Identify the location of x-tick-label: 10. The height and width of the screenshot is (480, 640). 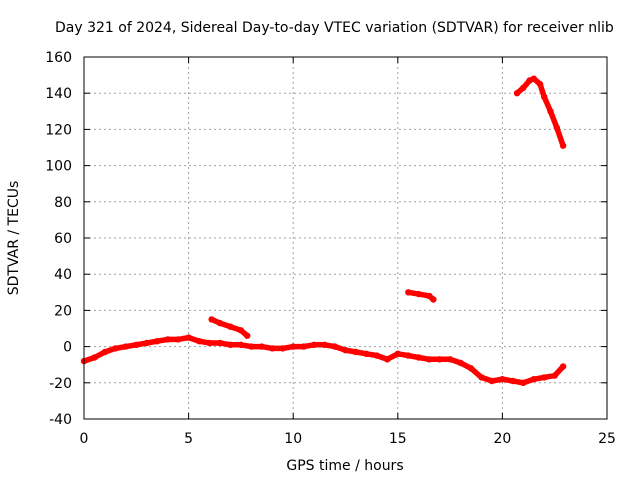
(293, 439).